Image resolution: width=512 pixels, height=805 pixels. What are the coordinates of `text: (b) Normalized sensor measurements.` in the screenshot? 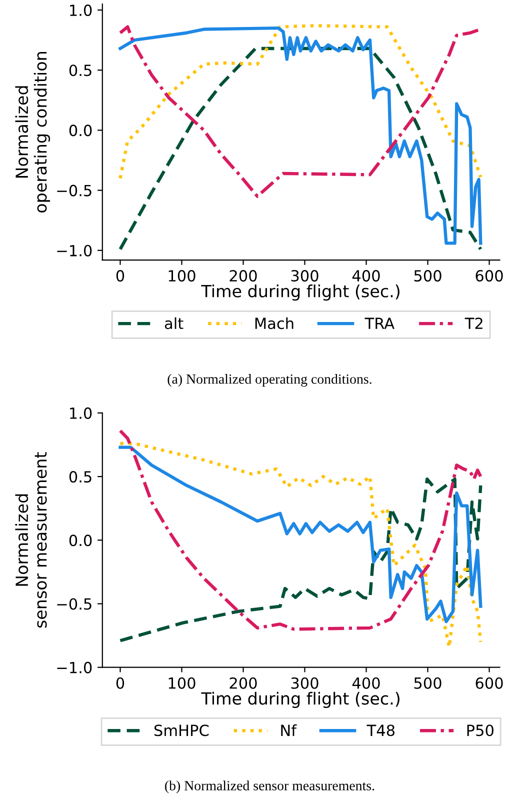 It's located at (269, 787).